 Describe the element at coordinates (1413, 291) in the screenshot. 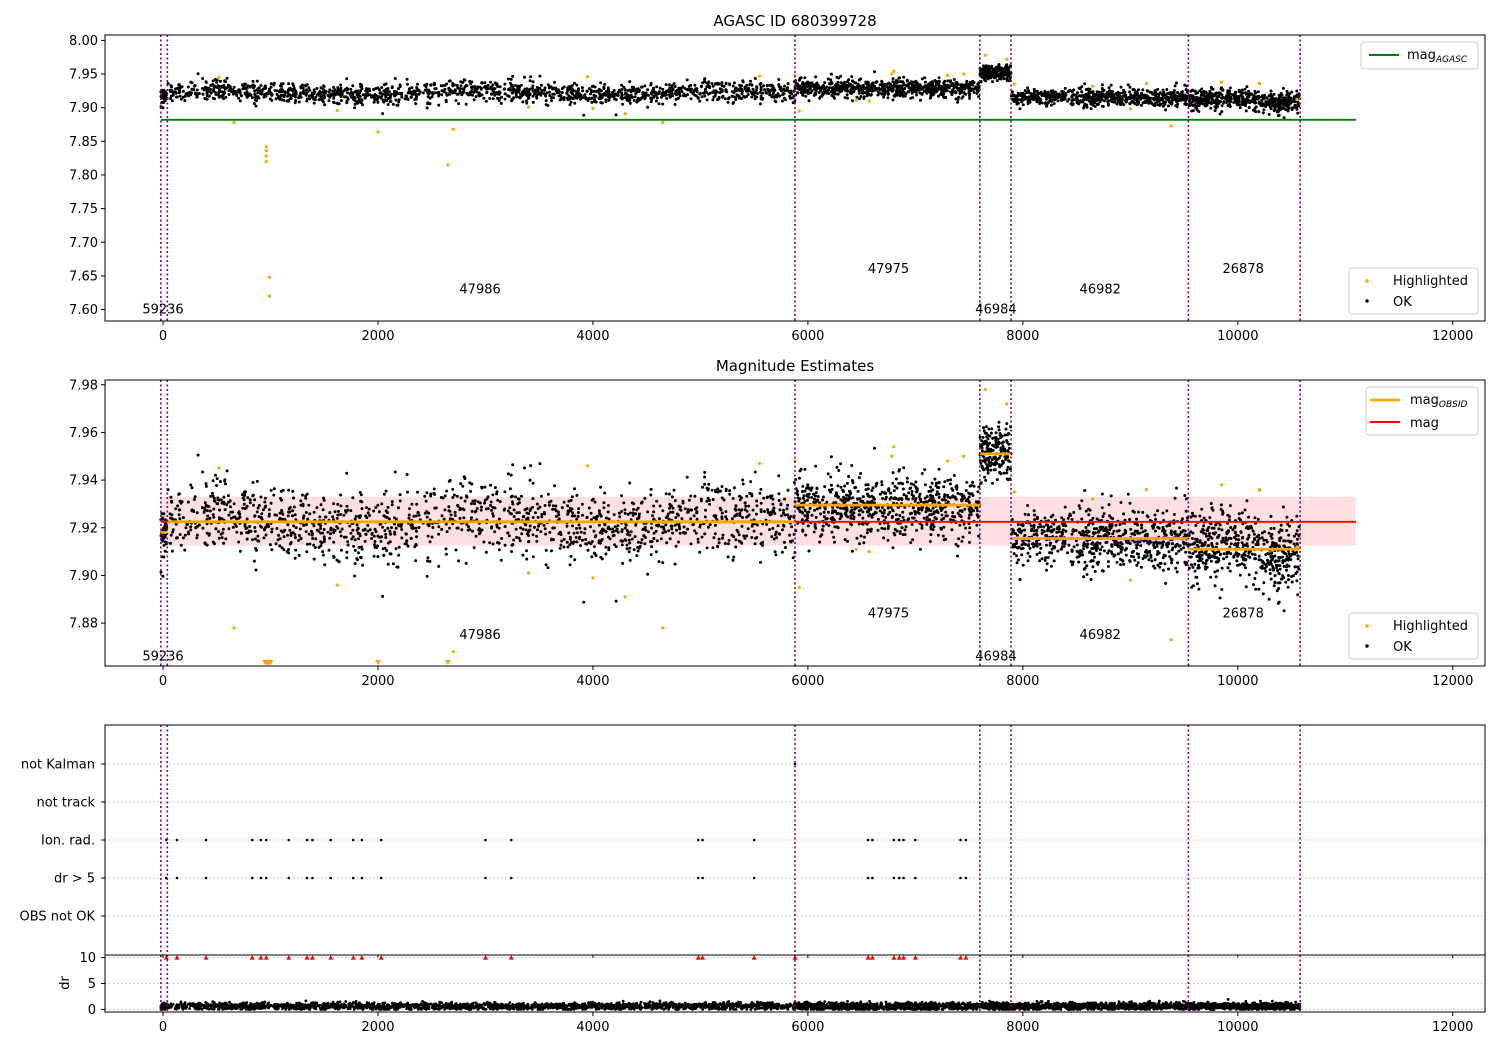

I see `legend-box` at that location.